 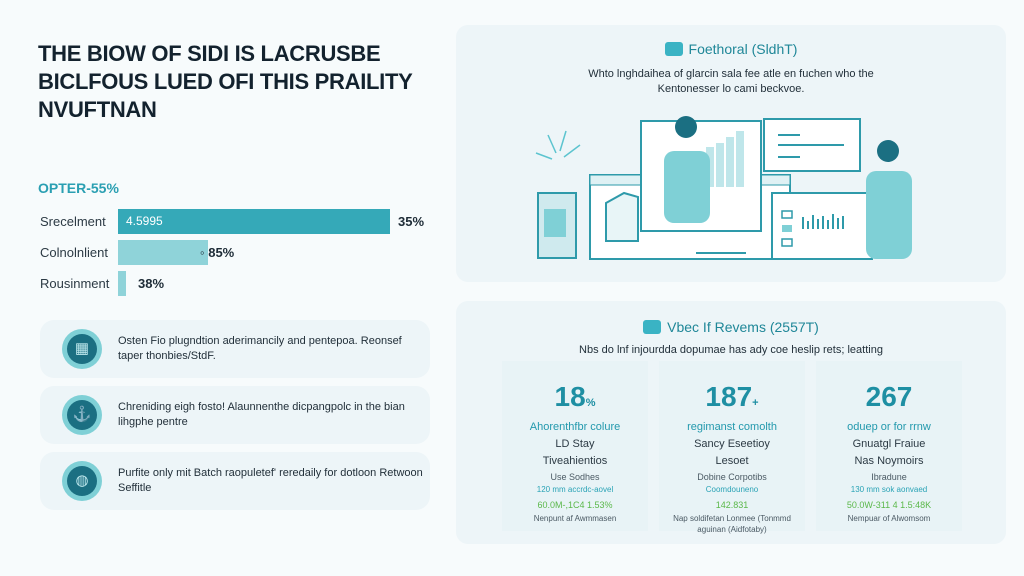 I want to click on stat-line-1: LD Stay, so click(x=575, y=444).